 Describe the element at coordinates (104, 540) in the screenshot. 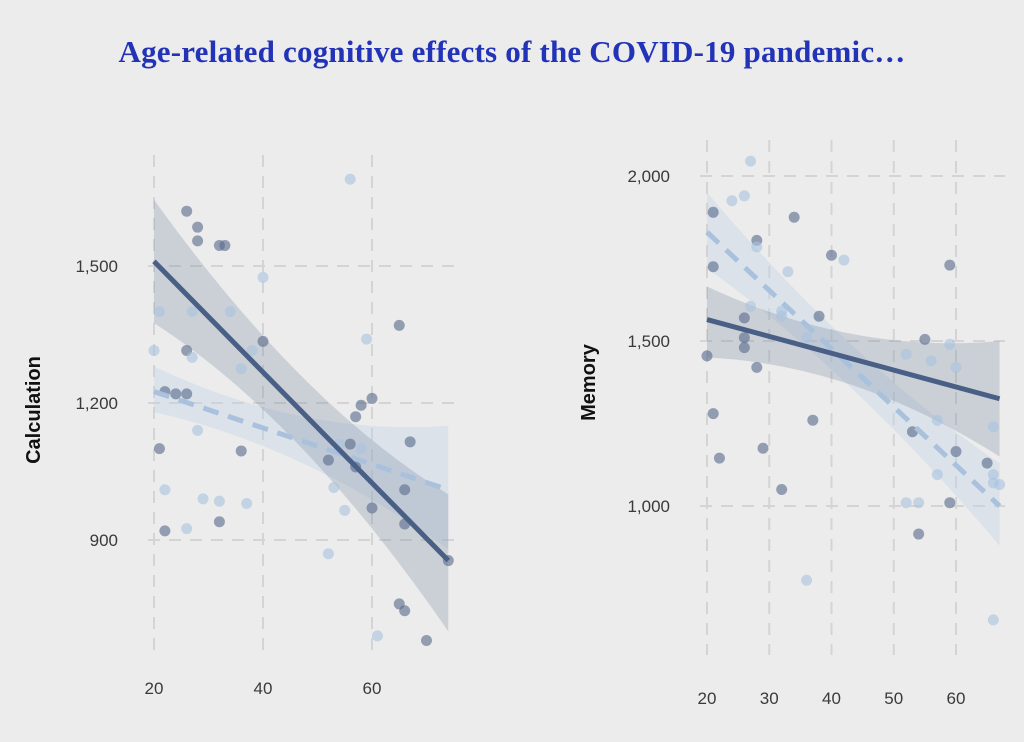

I see `calc-y-tick-label: 900` at that location.